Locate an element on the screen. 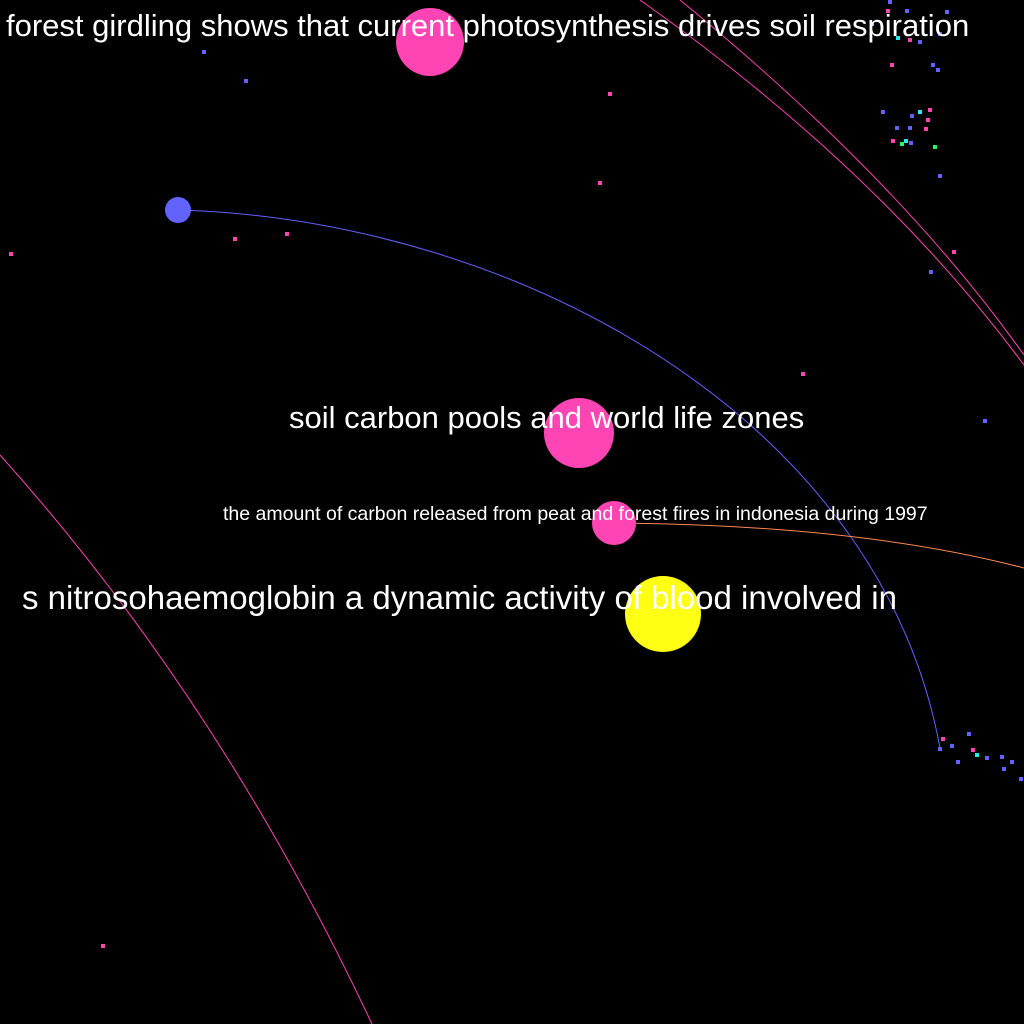 The width and height of the screenshot is (1024, 1024). edge-top-right-curve-a is located at coordinates (831, 183).